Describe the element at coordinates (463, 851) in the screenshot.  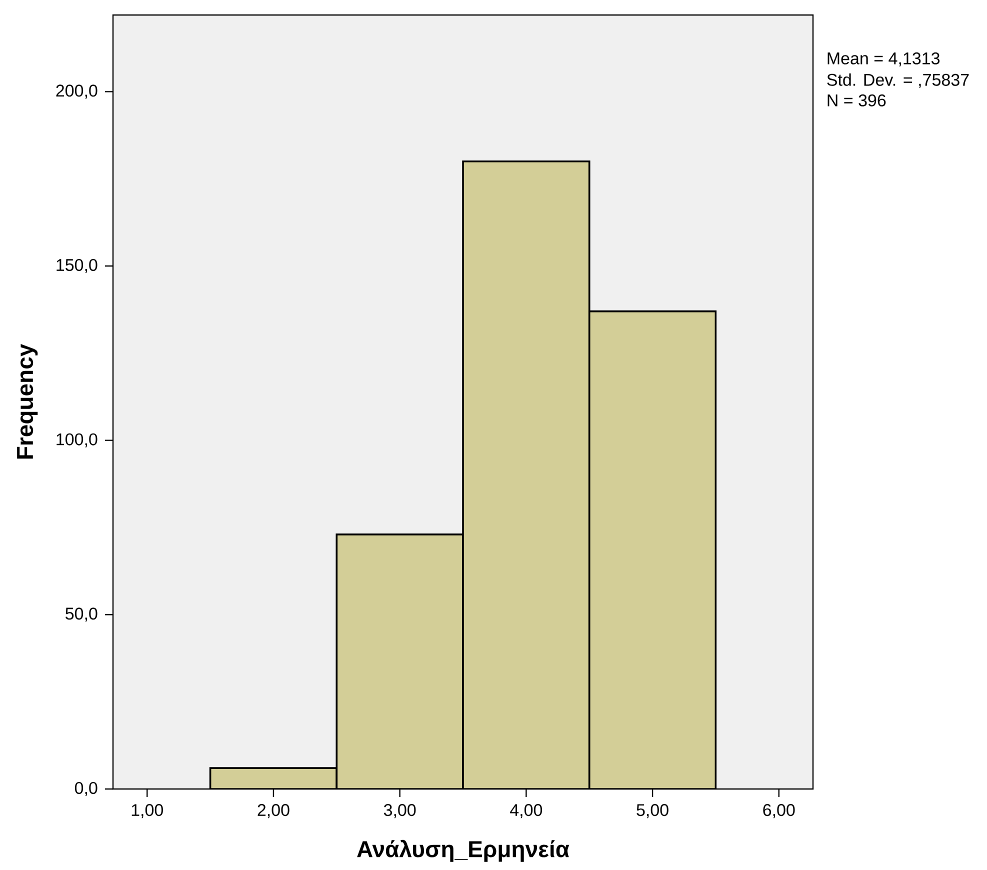
I see `x-axis-title: Ανάλυση_Ερμηνεία` at that location.